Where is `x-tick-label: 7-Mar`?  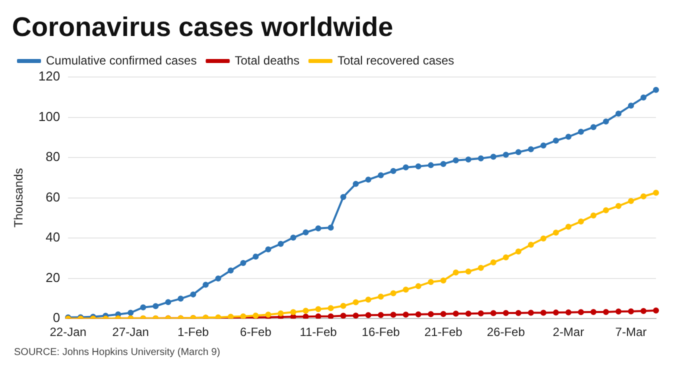
x-tick-label: 7-Mar is located at coordinates (631, 332).